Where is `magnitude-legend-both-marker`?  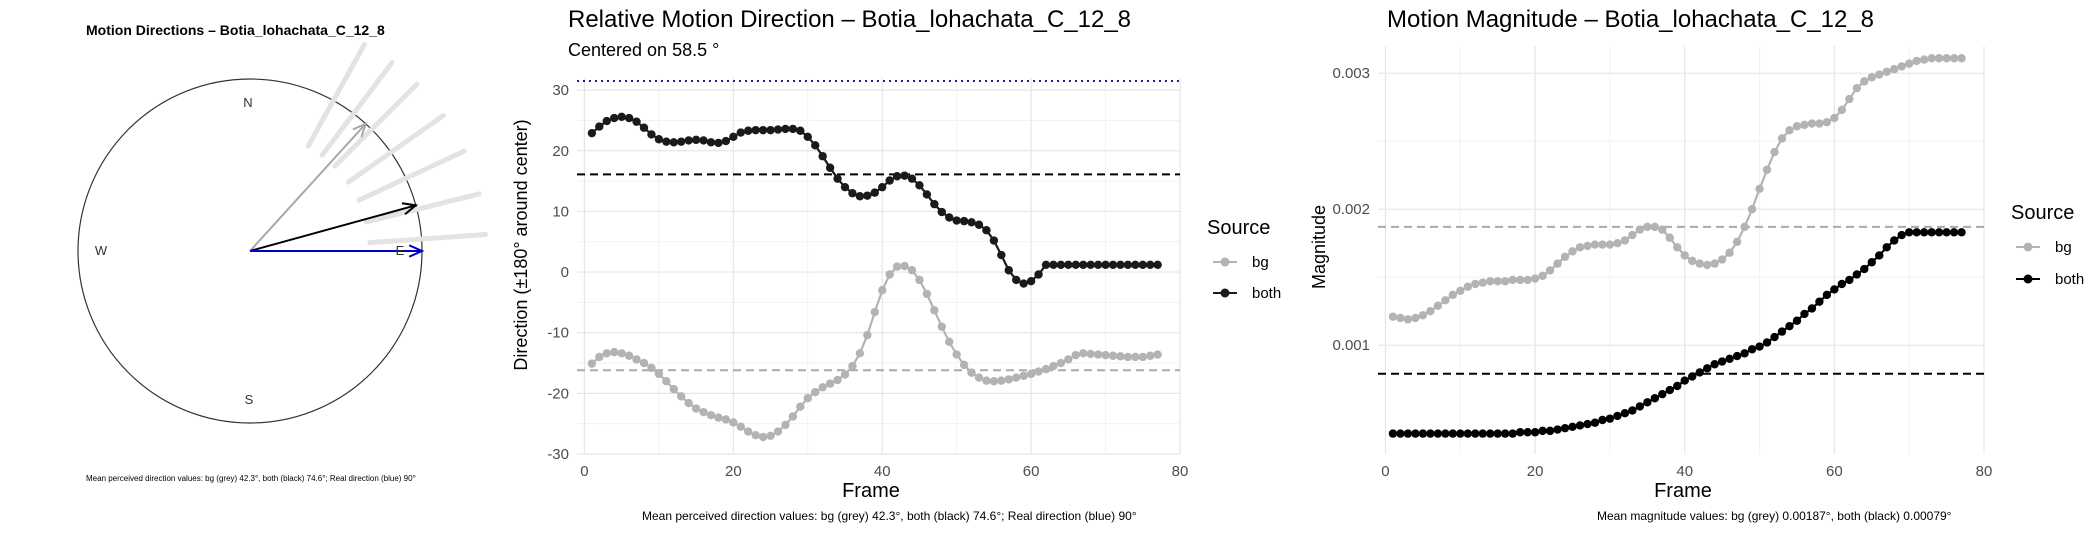 magnitude-legend-both-marker is located at coordinates (2028, 279).